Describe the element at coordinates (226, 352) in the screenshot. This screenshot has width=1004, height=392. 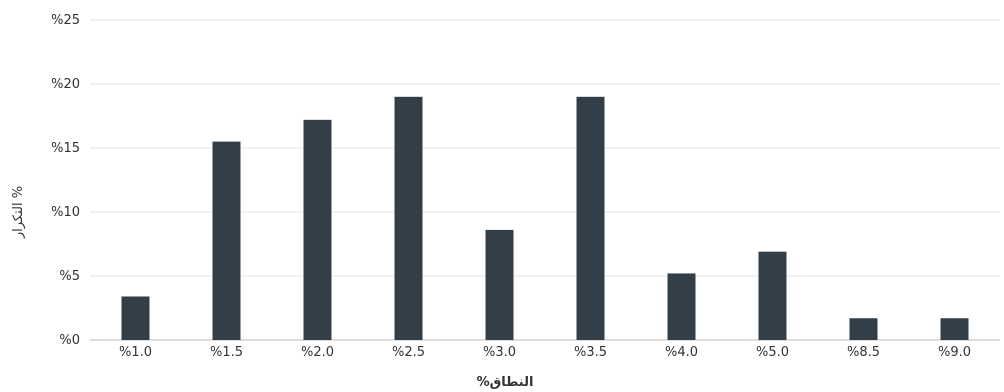
I see `x-tick-label: %1.5` at that location.